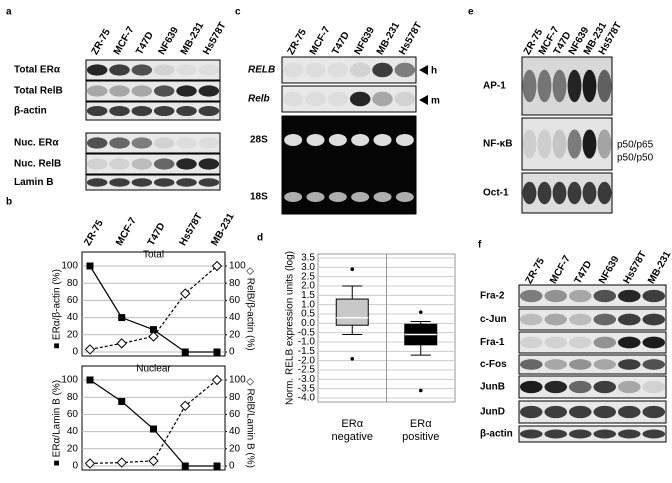  What do you see at coordinates (471, 12) in the screenshot?
I see `panel-label: e` at bounding box center [471, 12].